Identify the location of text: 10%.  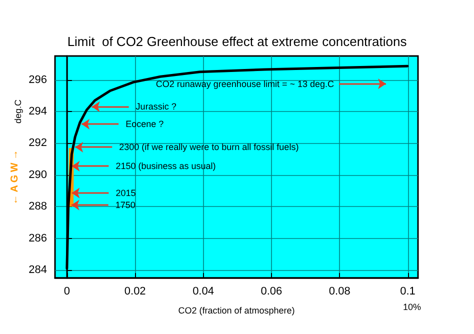
(412, 307).